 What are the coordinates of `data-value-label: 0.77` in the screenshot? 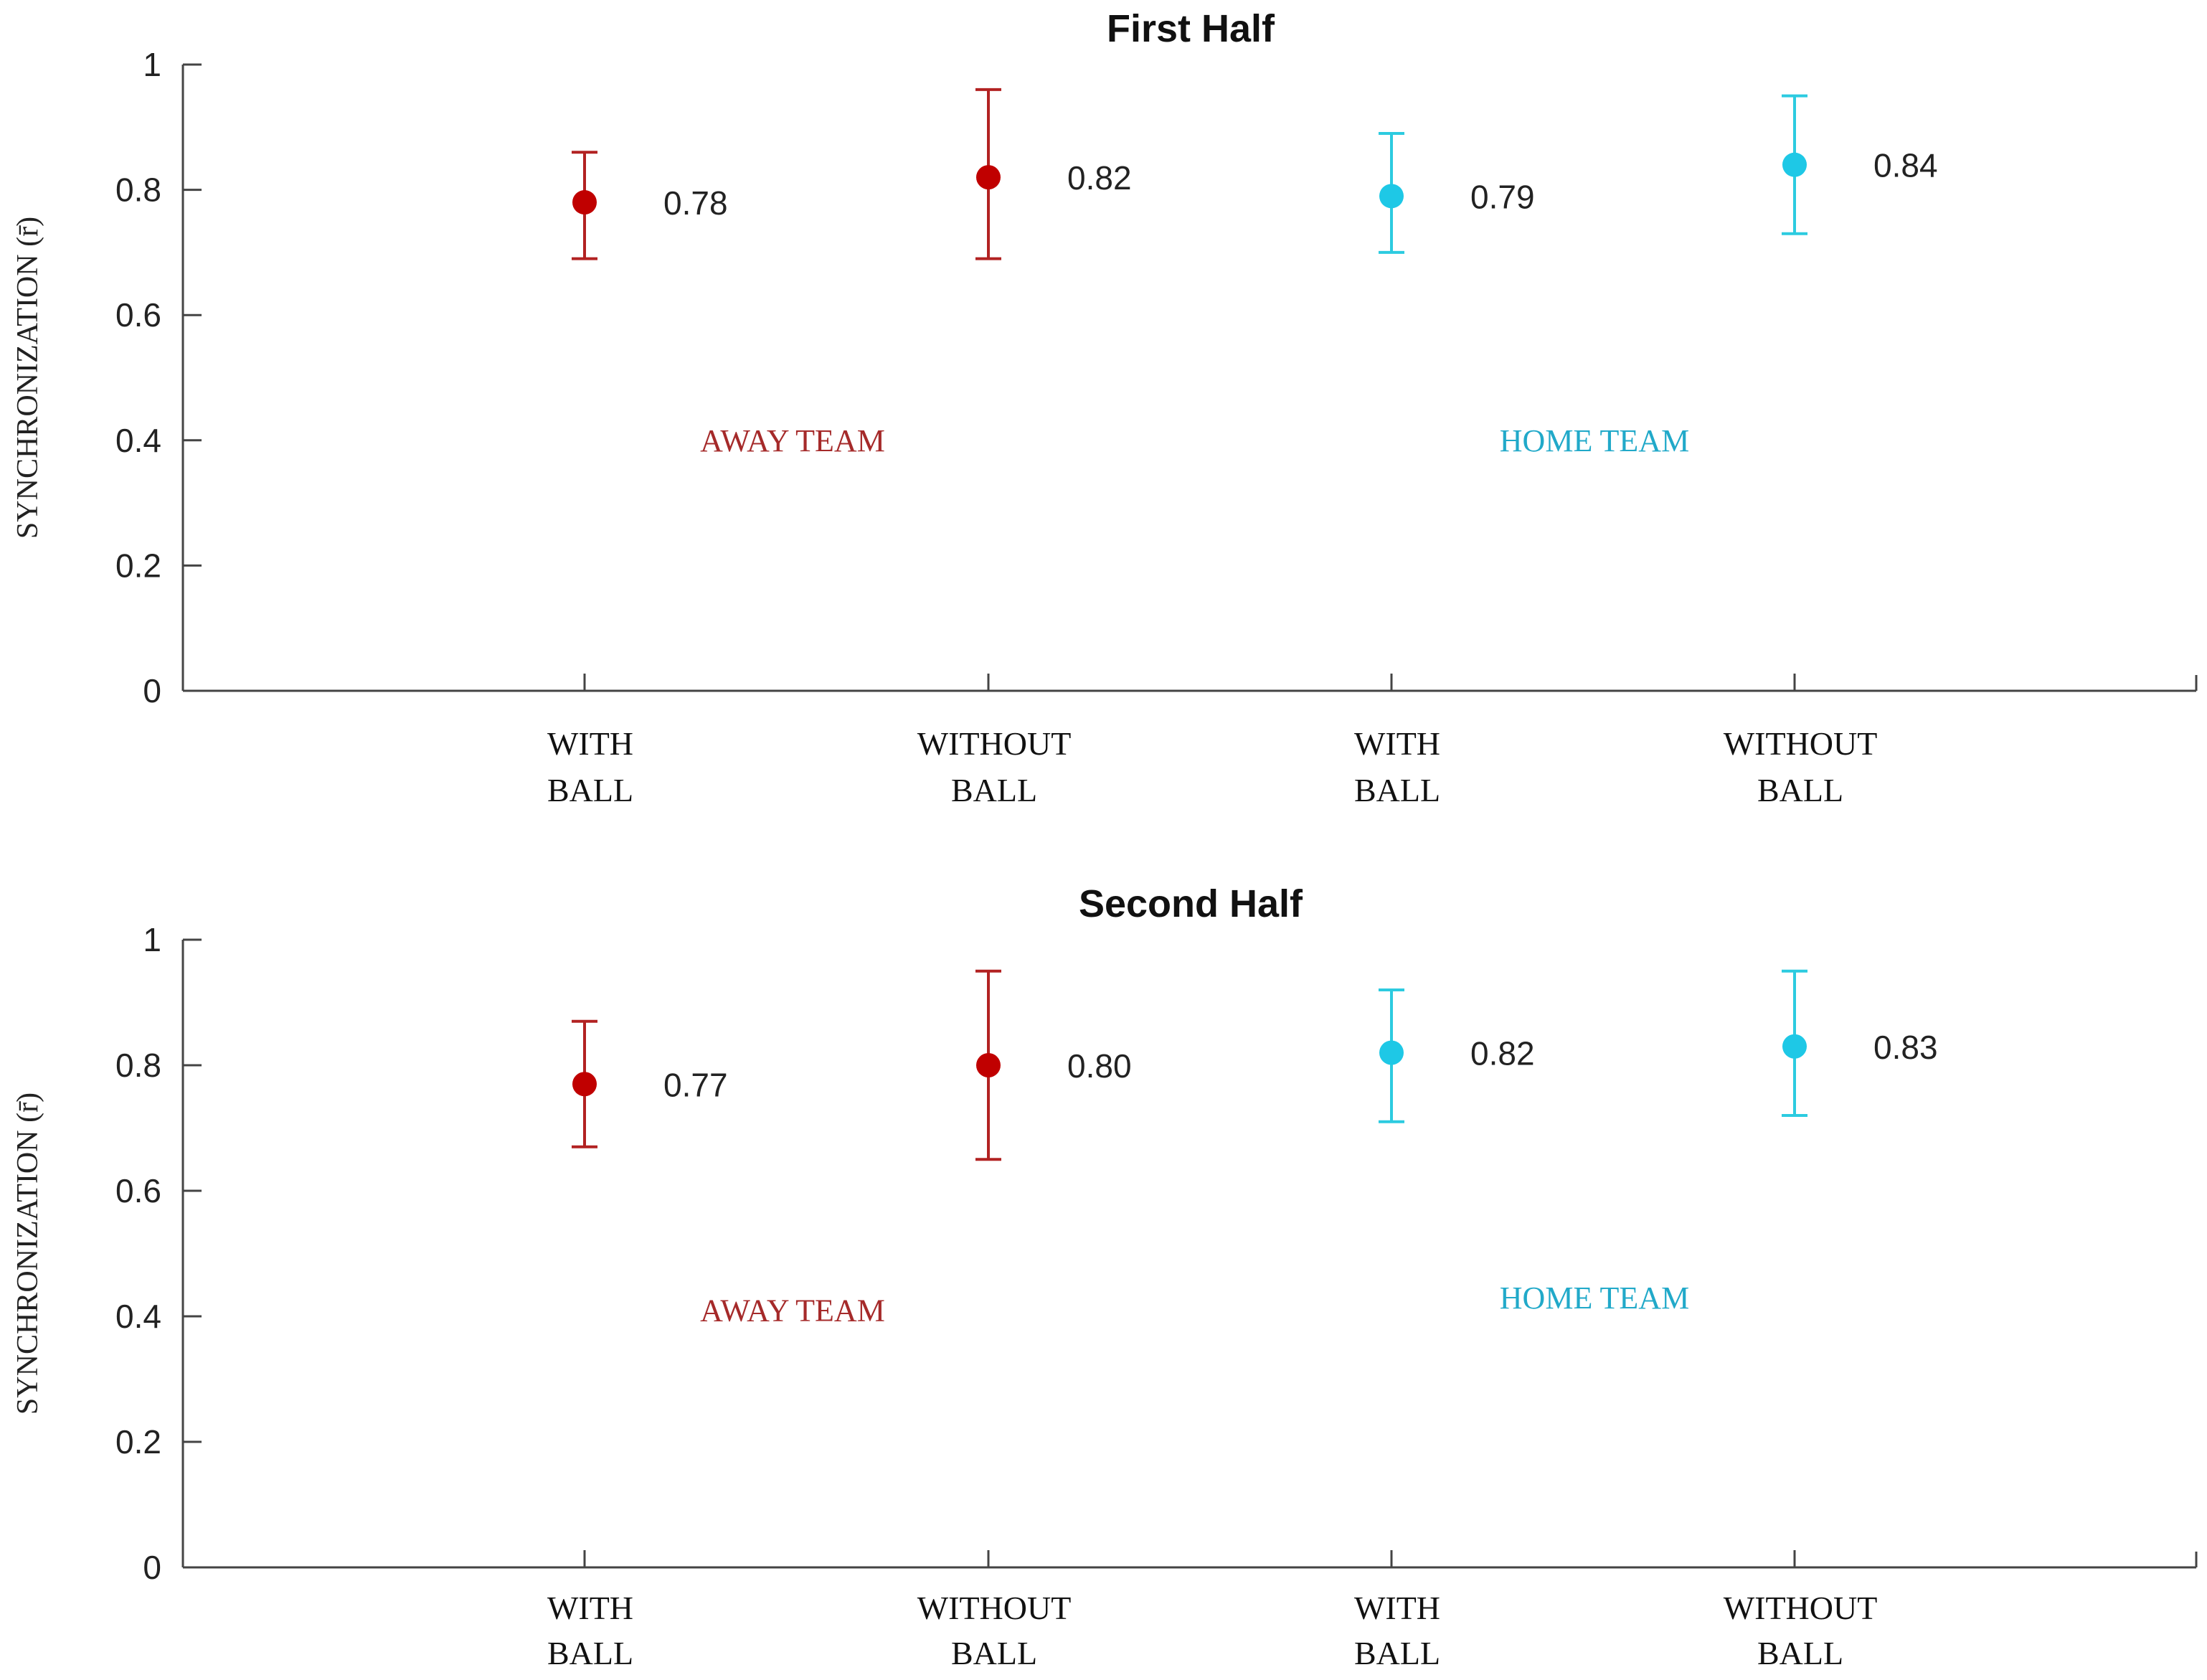 It's located at (695, 1084).